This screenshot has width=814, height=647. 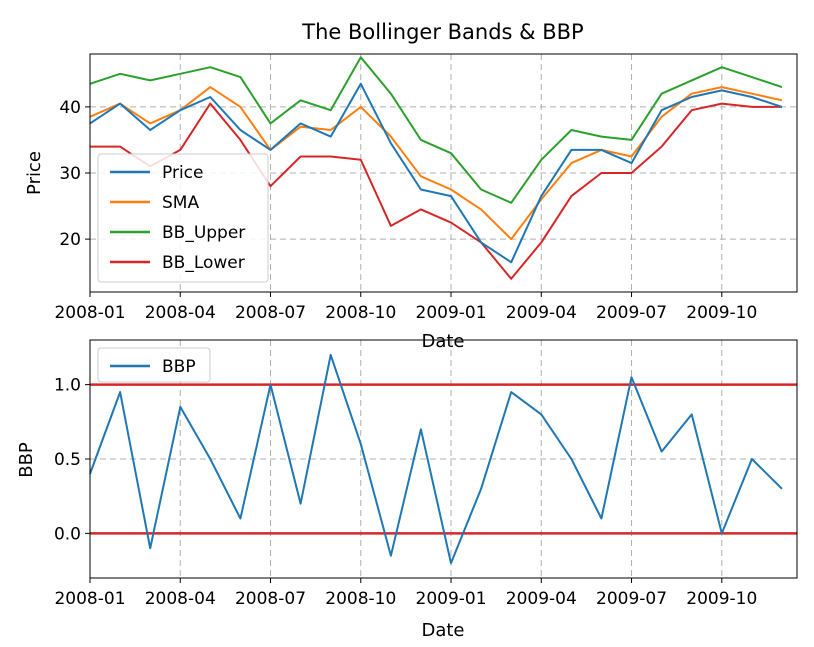 I want to click on top-legend-box, so click(x=183, y=218).